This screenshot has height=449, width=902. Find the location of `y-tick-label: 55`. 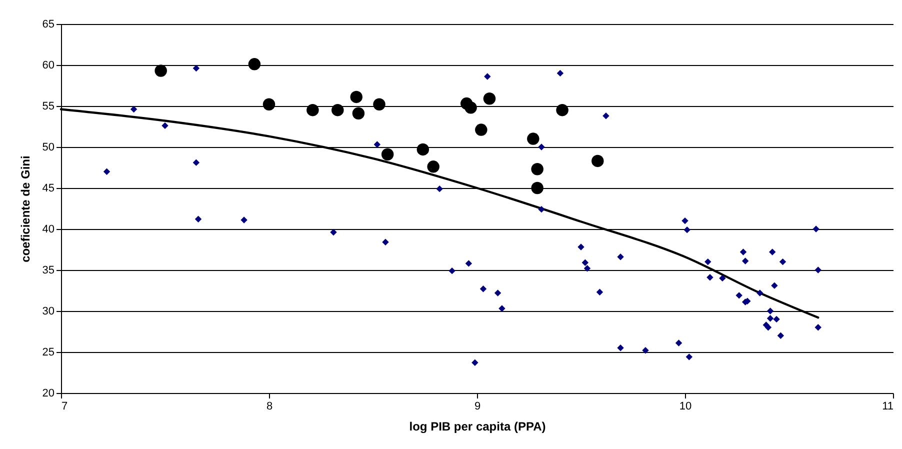

y-tick-label: 55 is located at coordinates (48, 106).